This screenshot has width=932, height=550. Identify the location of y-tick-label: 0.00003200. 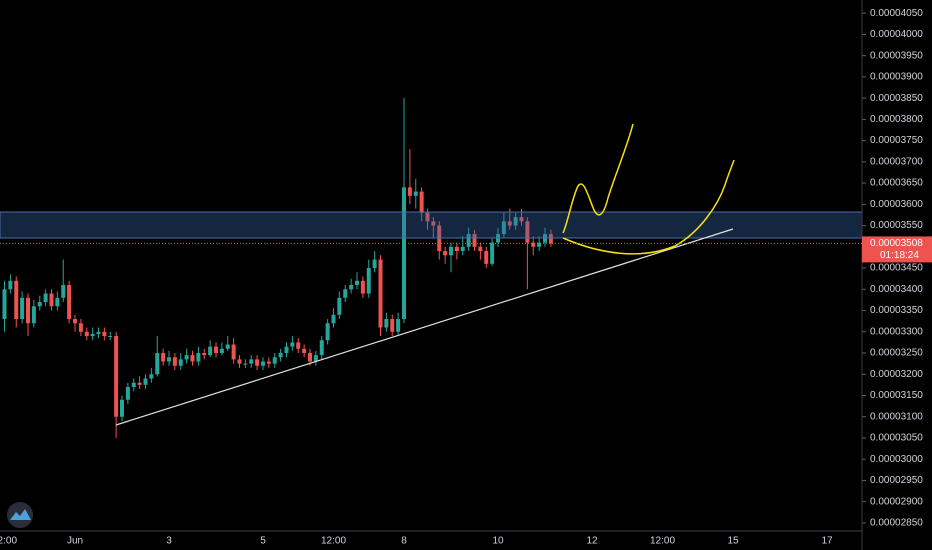
(896, 374).